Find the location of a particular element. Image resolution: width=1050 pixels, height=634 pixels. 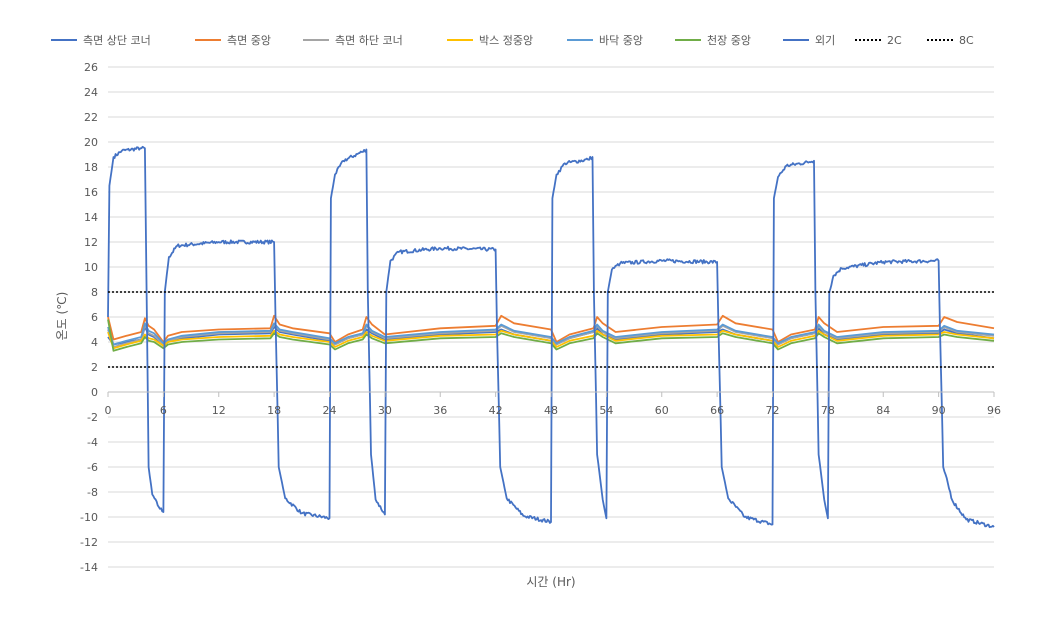

y-axis-label: 온도 (℃) is located at coordinates (62, 316).